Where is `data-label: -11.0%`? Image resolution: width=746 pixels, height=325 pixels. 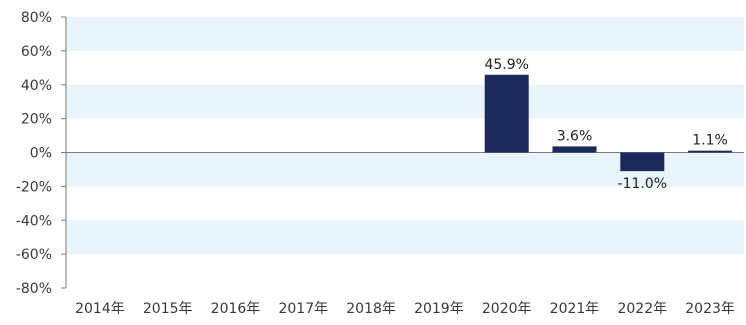
data-label: -11.0% is located at coordinates (643, 184).